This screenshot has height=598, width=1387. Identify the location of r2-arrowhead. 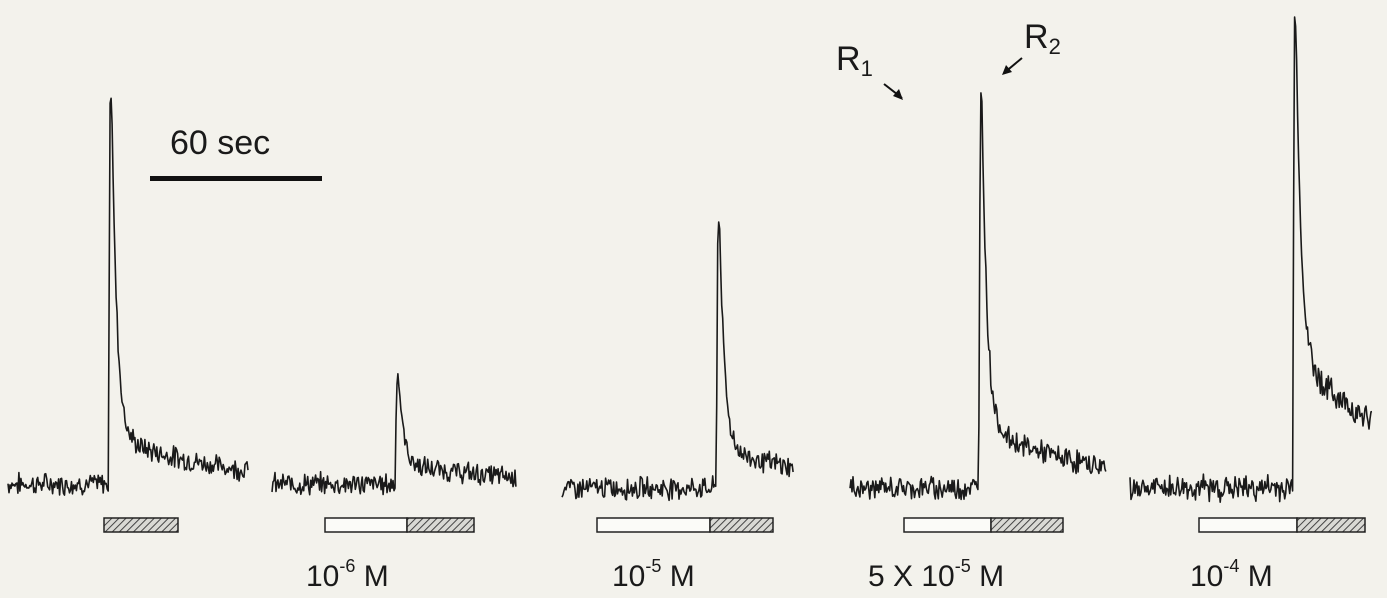
(1007, 70).